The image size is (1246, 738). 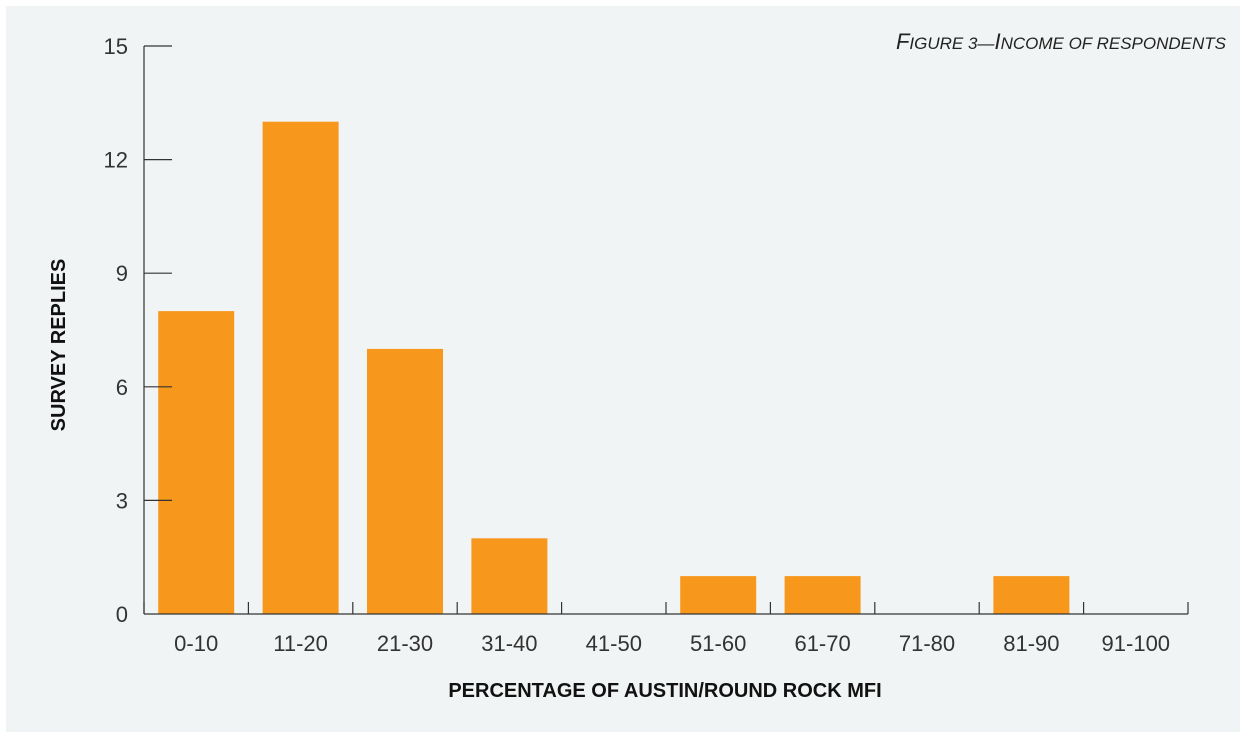 What do you see at coordinates (122, 273) in the screenshot?
I see `y-tick-label-9: 9` at bounding box center [122, 273].